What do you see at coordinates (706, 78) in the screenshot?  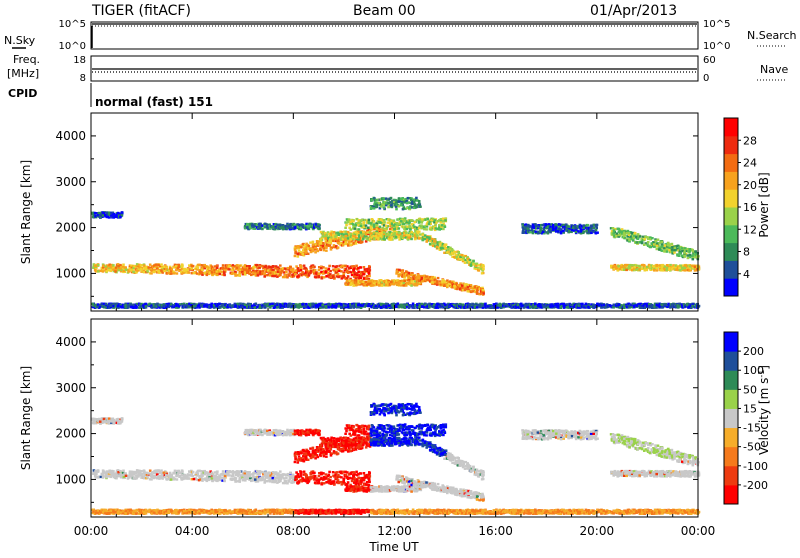 I see `nave-bottom-tick: 0` at bounding box center [706, 78].